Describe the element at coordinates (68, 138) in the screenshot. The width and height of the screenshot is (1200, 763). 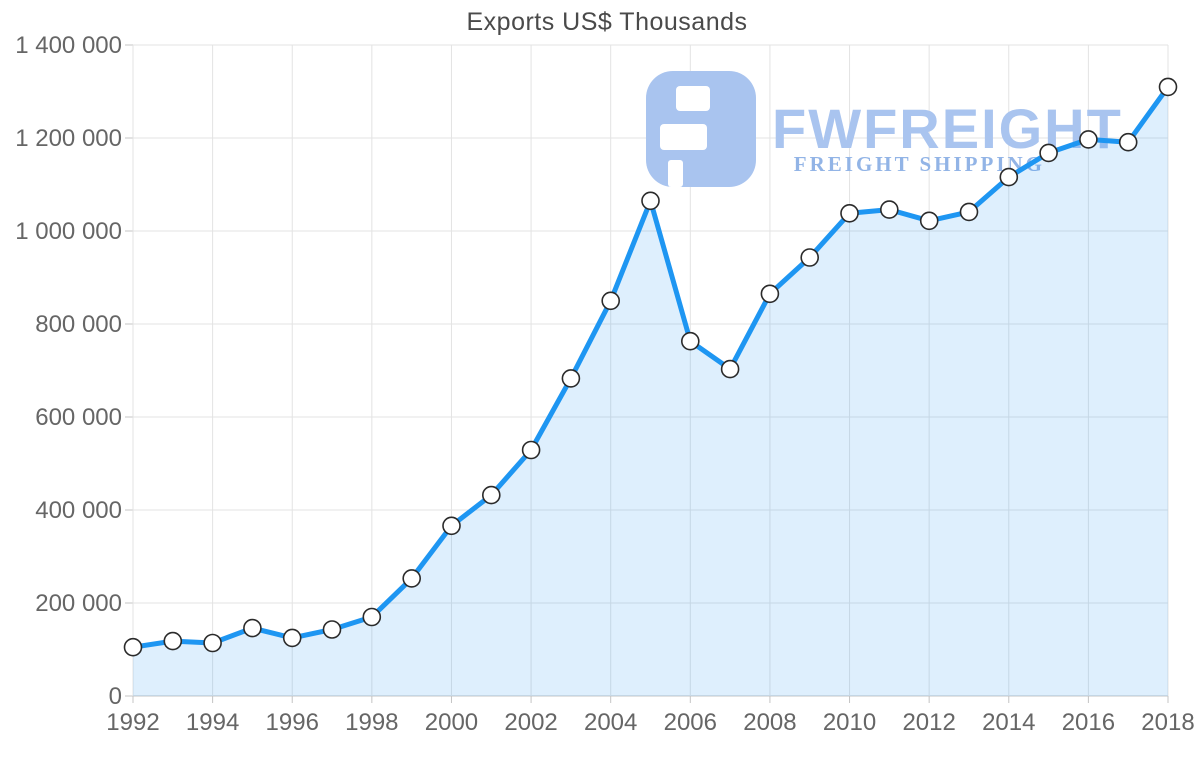
I see `y-axis-label: 1 200 000` at that location.